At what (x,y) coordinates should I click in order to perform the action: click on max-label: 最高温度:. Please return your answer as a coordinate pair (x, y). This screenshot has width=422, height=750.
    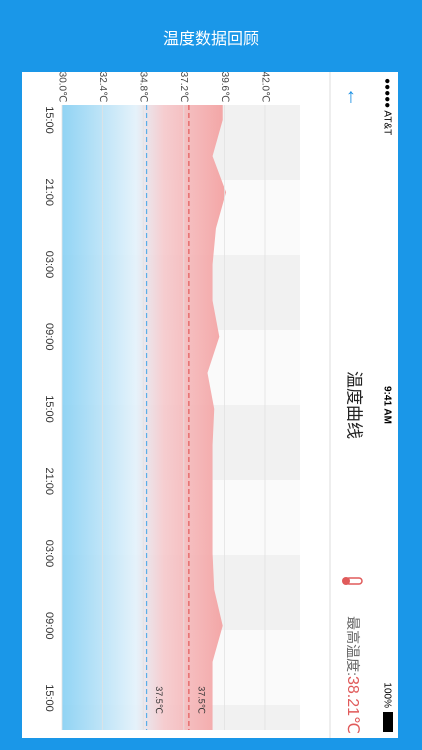
    Looking at the image, I should click on (353, 646).